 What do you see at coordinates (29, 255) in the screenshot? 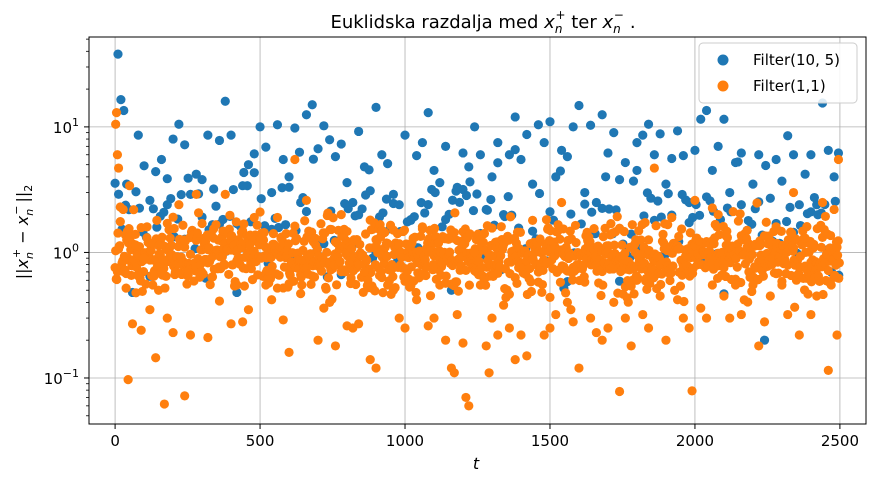
I see `ylabel-var1-sub: n` at bounding box center [29, 255].